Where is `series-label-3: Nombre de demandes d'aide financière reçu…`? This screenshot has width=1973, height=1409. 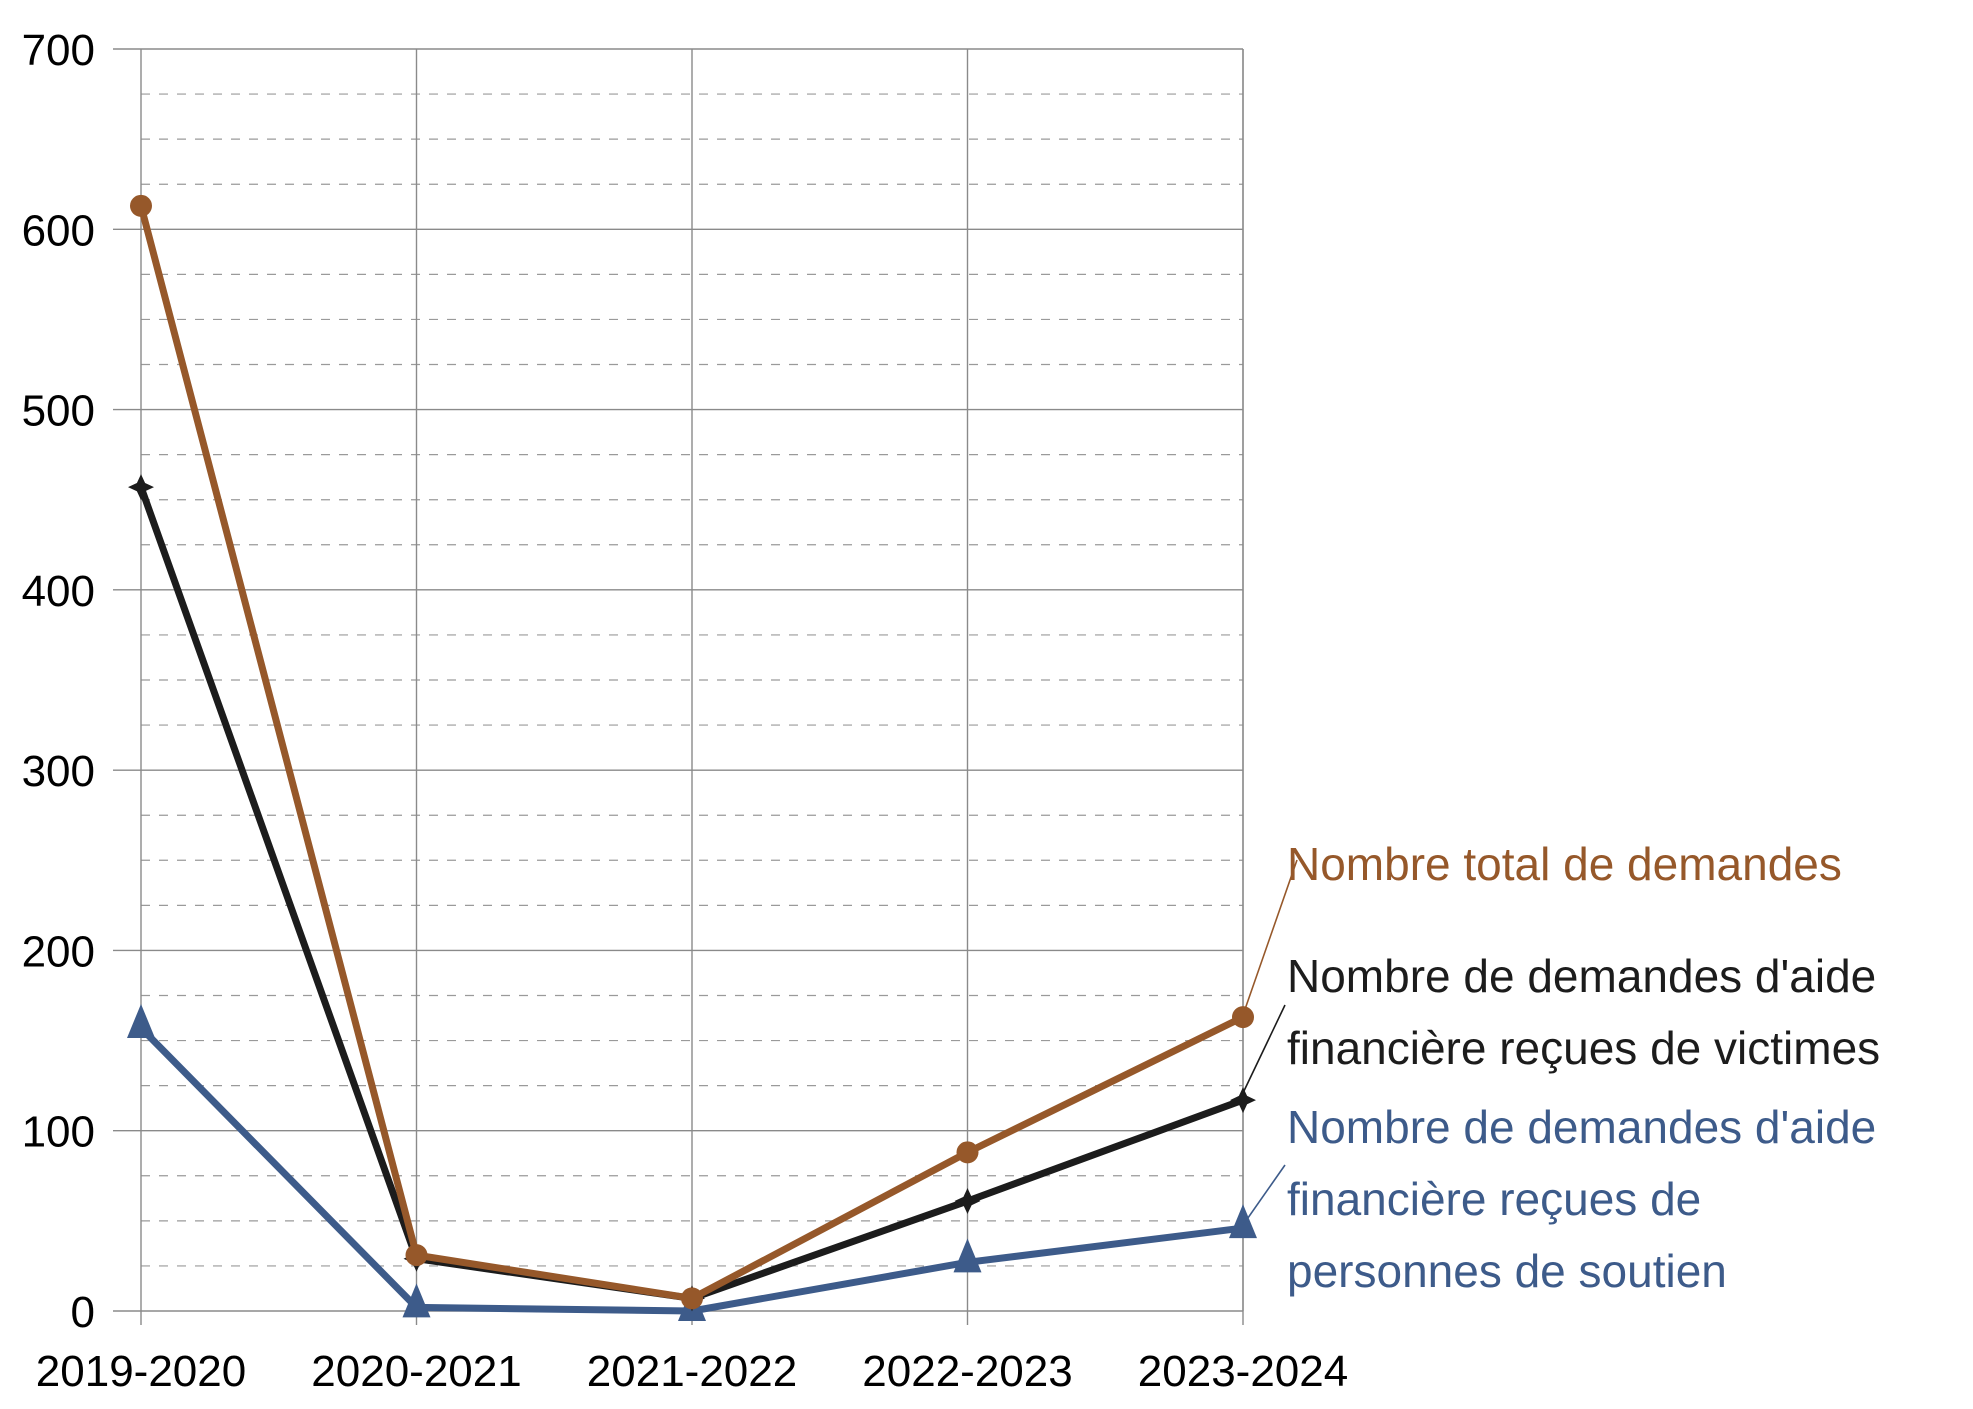 series-label-3: Nombre de demandes d'aide financière reçu… is located at coordinates (1581, 1199).